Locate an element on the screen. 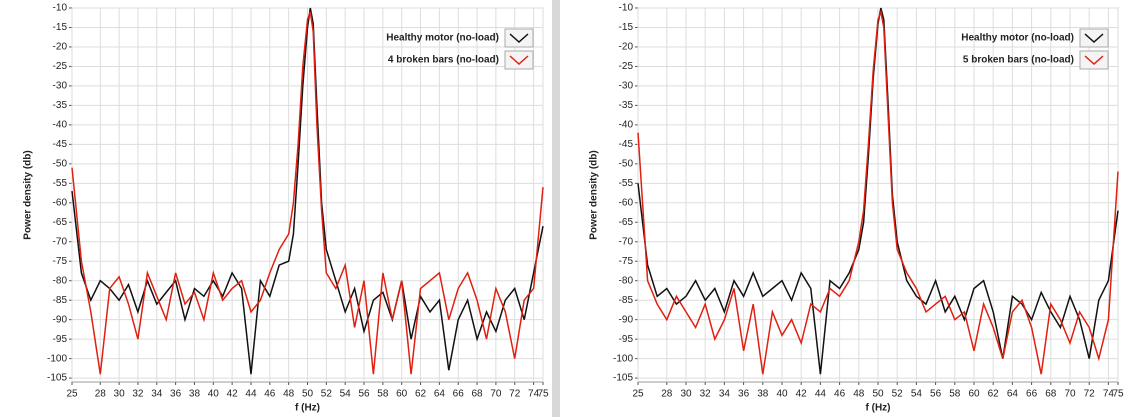 This screenshot has height=417, width=1129. legend-label: Healthy motor (no-load) is located at coordinates (442, 38).